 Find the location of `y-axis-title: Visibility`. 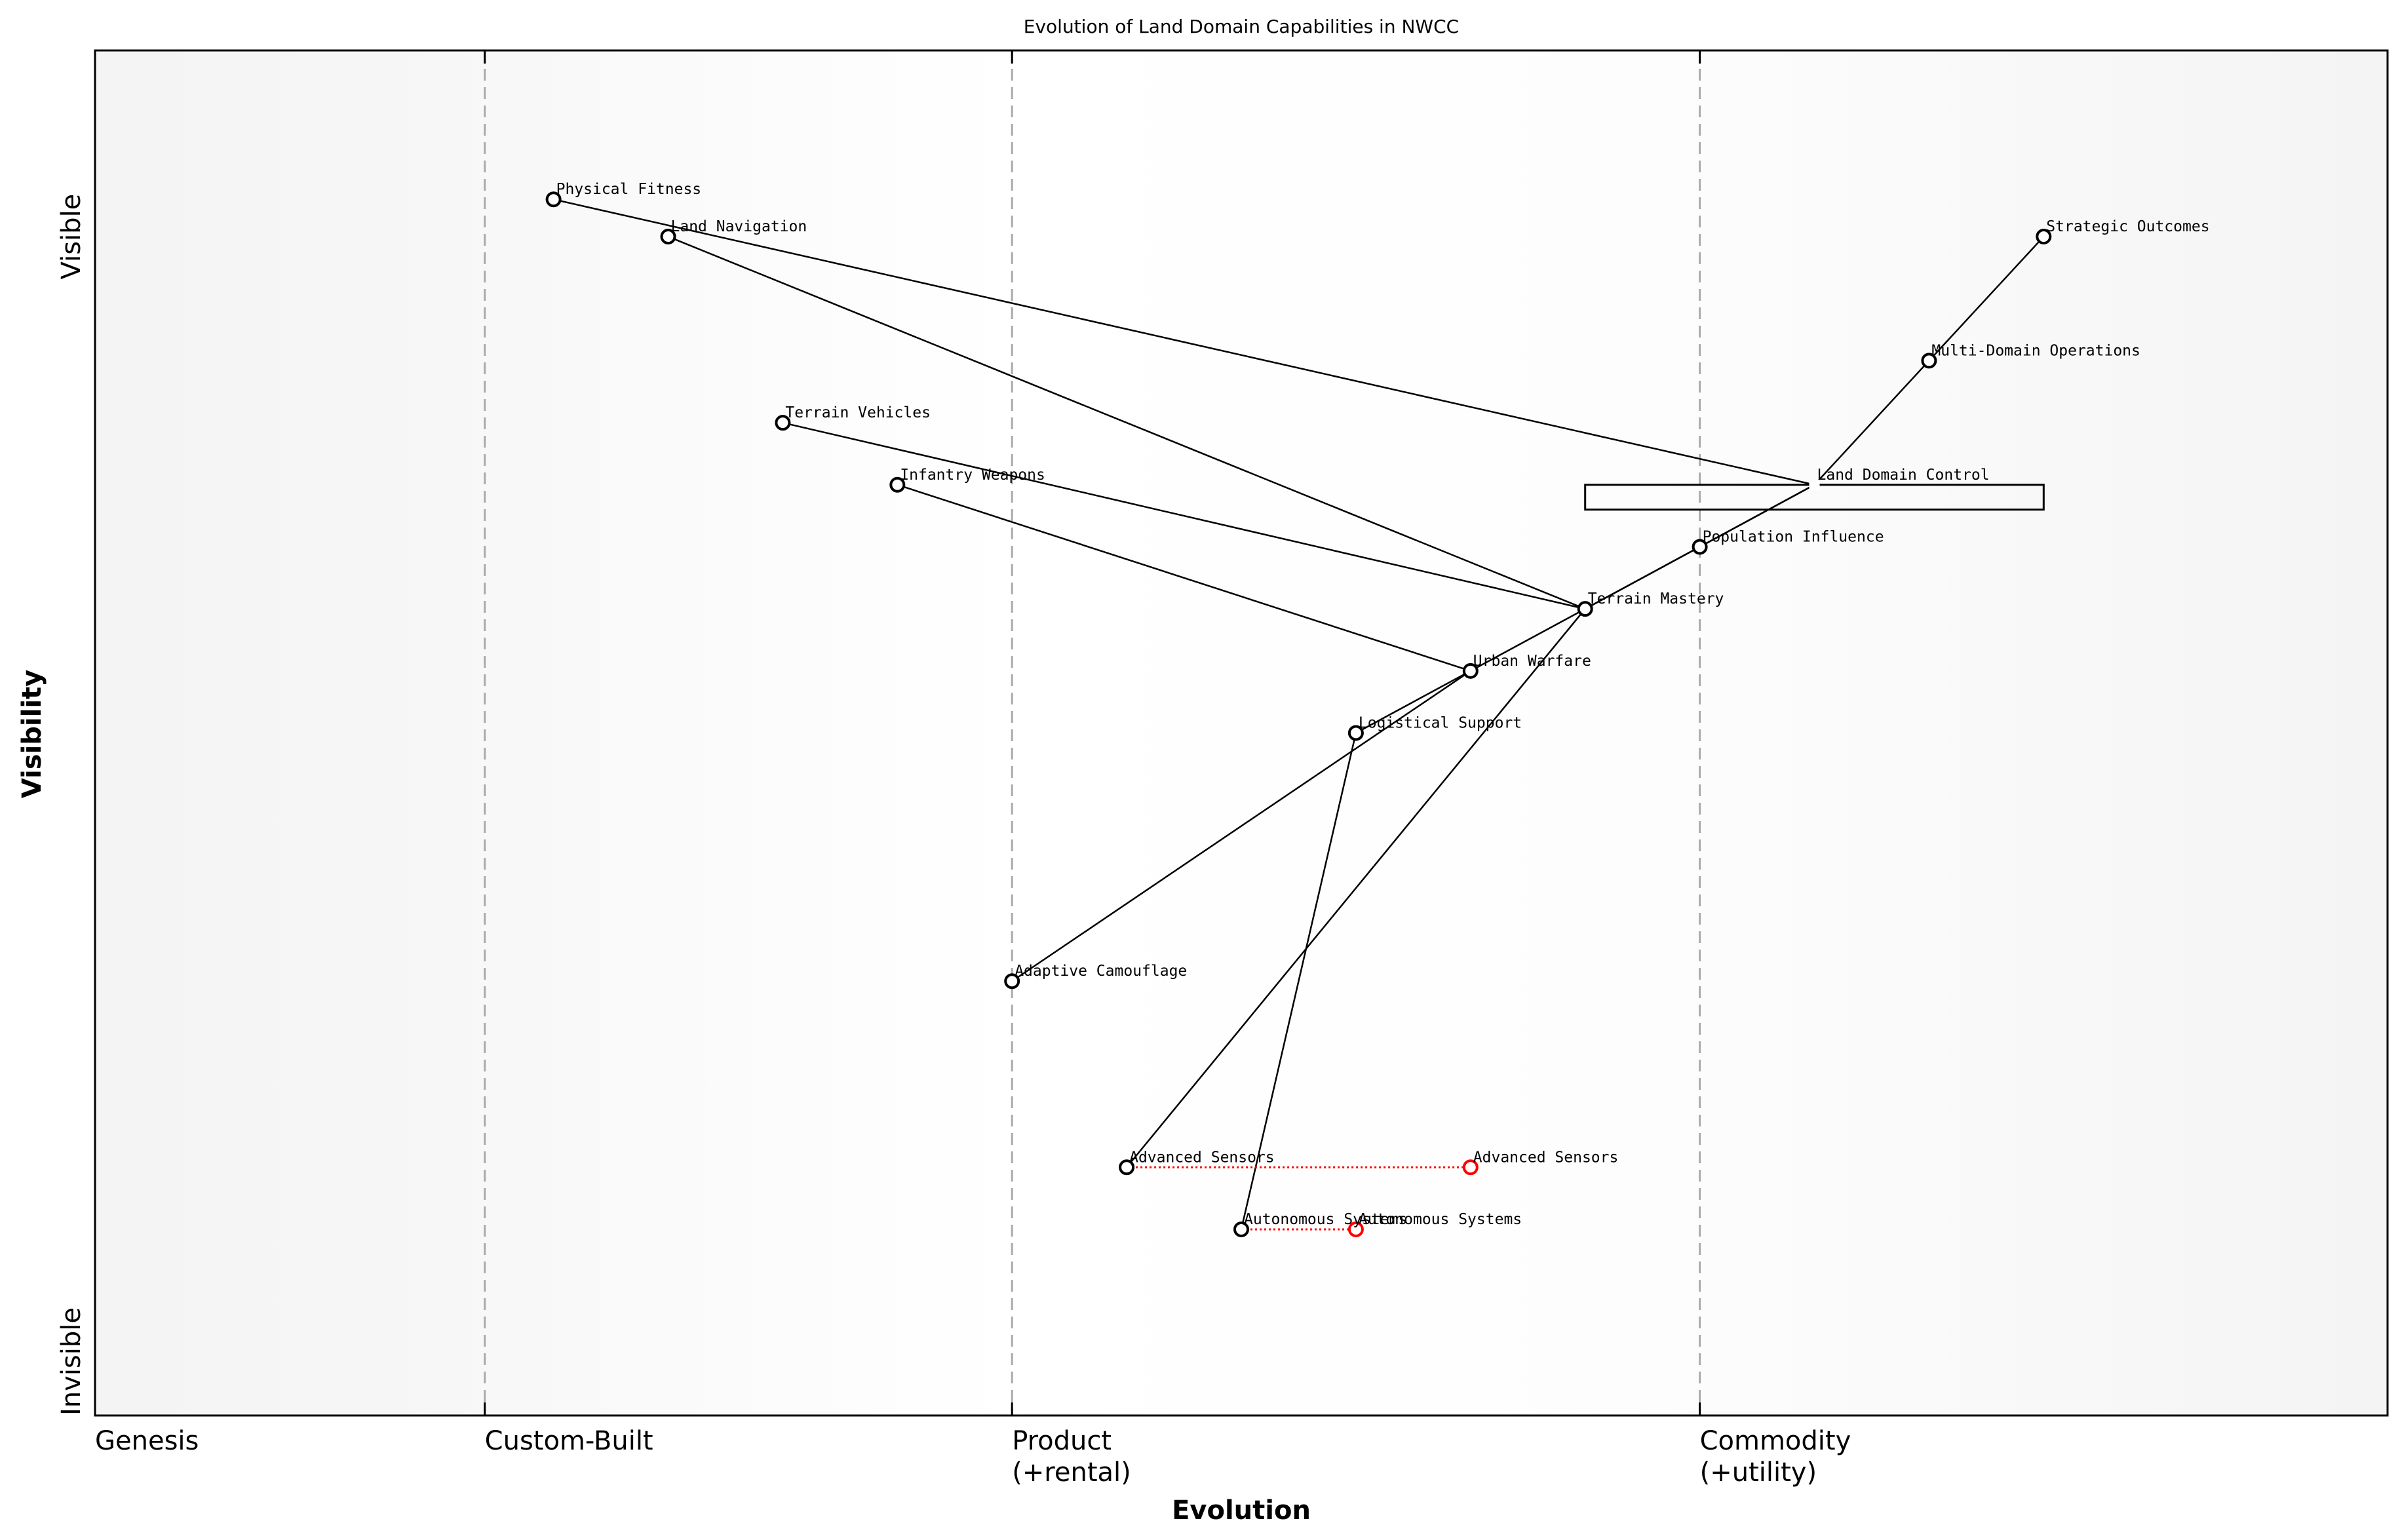

y-axis-title: Visibility is located at coordinates (32, 734).